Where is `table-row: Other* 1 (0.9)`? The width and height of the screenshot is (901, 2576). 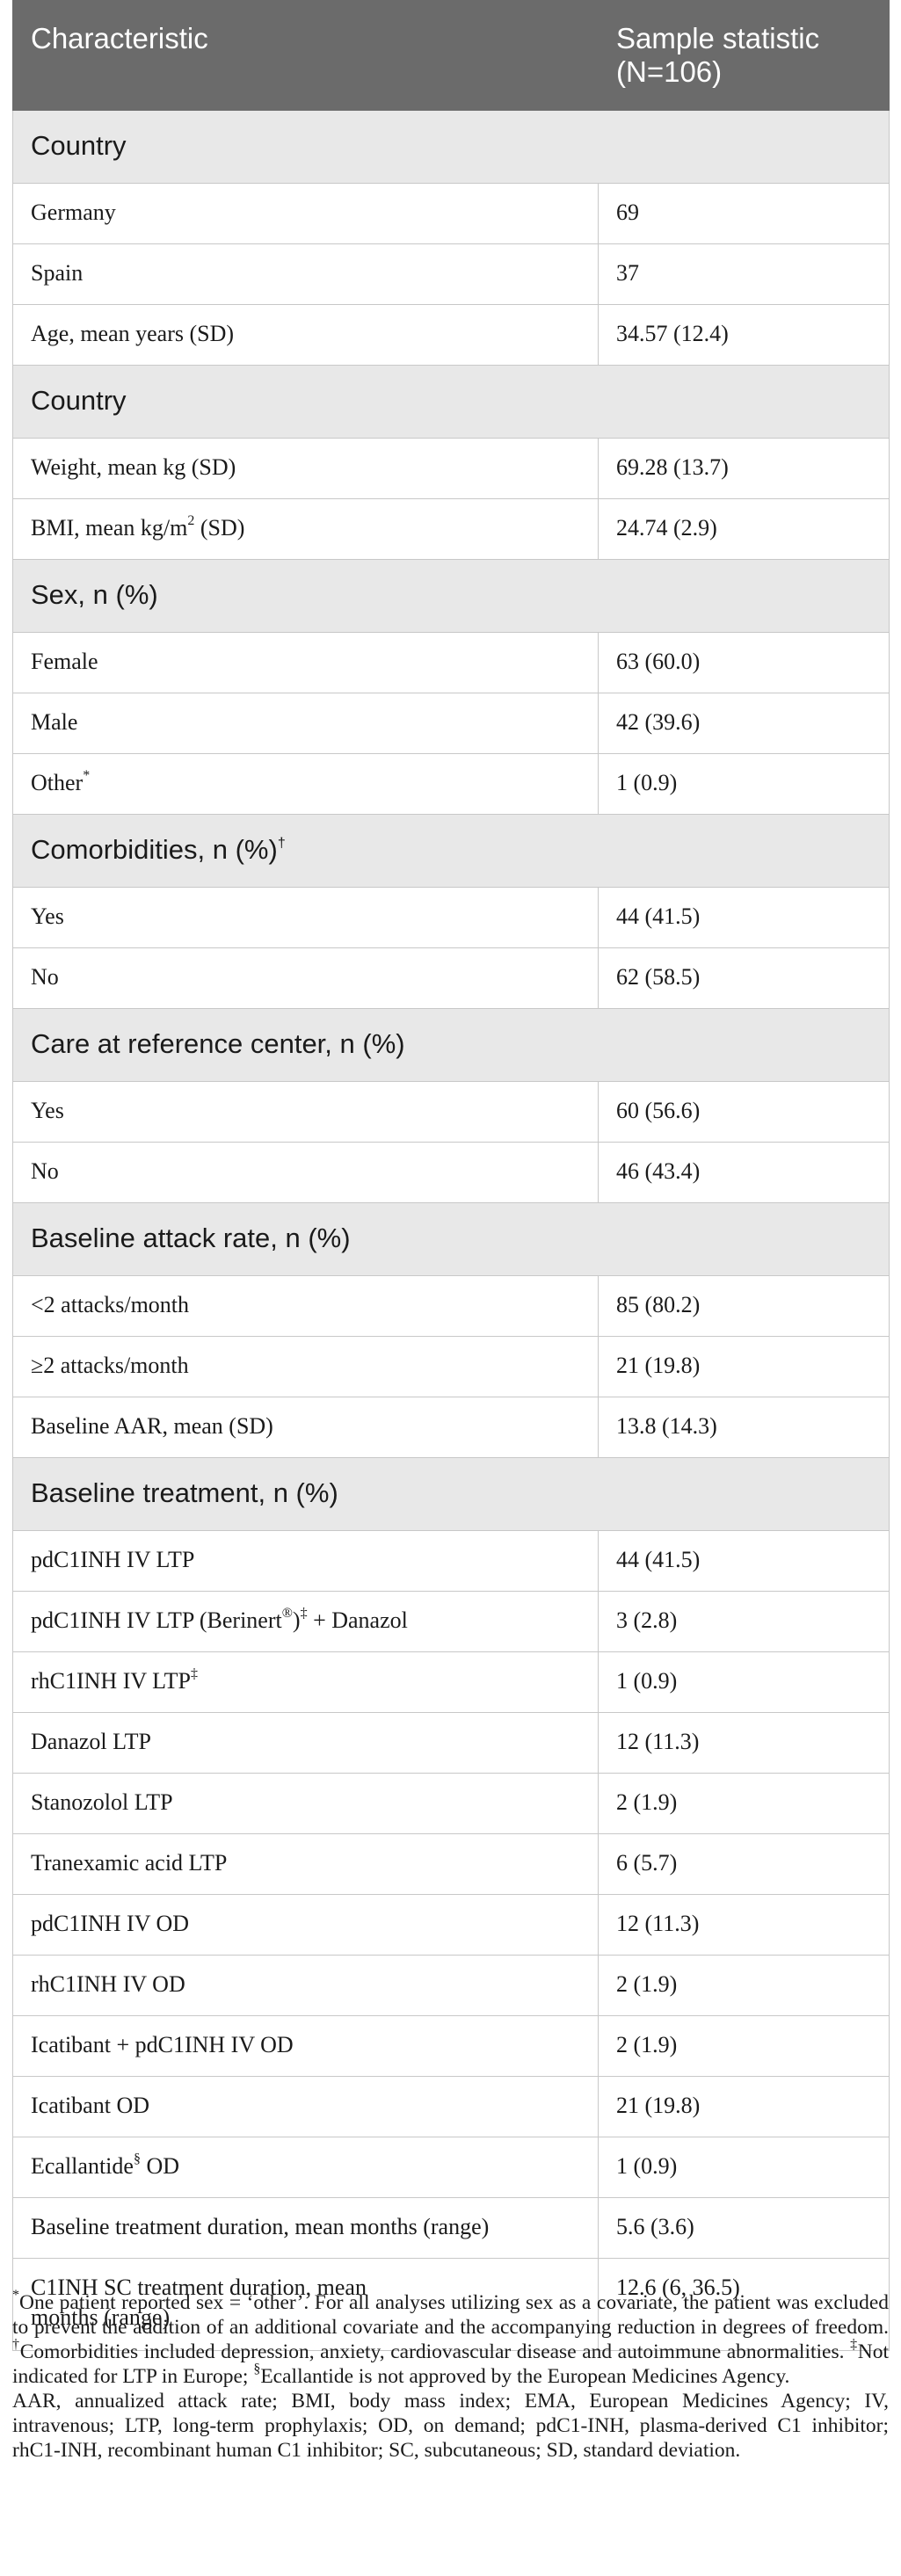
table-row: Other* 1 (0.9) is located at coordinates (451, 784).